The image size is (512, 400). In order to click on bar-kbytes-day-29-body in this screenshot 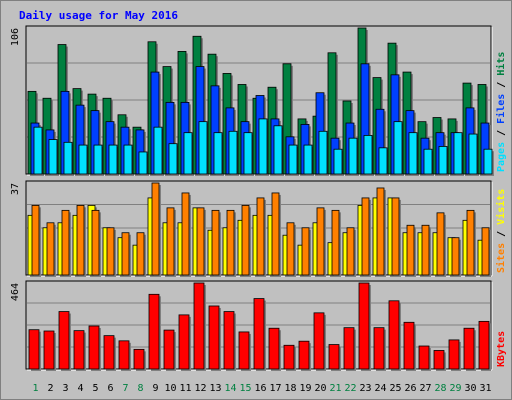, I will do `click(454, 354)`.